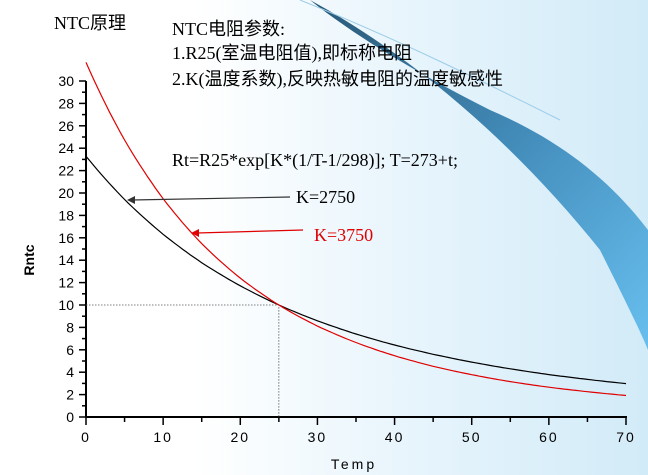 The image size is (648, 475). Describe the element at coordinates (66, 81) in the screenshot. I see `y-tick-label: 30` at that location.